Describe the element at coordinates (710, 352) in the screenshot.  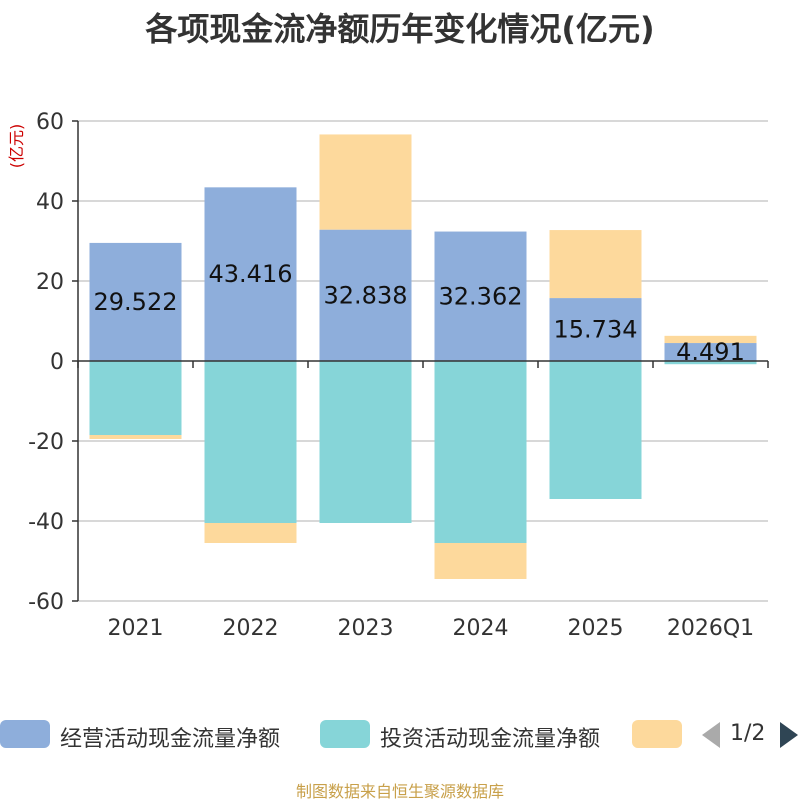
I see `data-label-2026Q1: 4.491` at that location.